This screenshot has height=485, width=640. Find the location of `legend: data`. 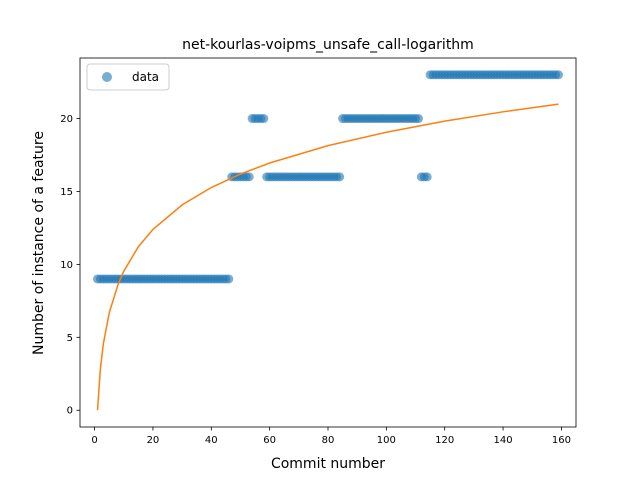

legend: data is located at coordinates (128, 77).